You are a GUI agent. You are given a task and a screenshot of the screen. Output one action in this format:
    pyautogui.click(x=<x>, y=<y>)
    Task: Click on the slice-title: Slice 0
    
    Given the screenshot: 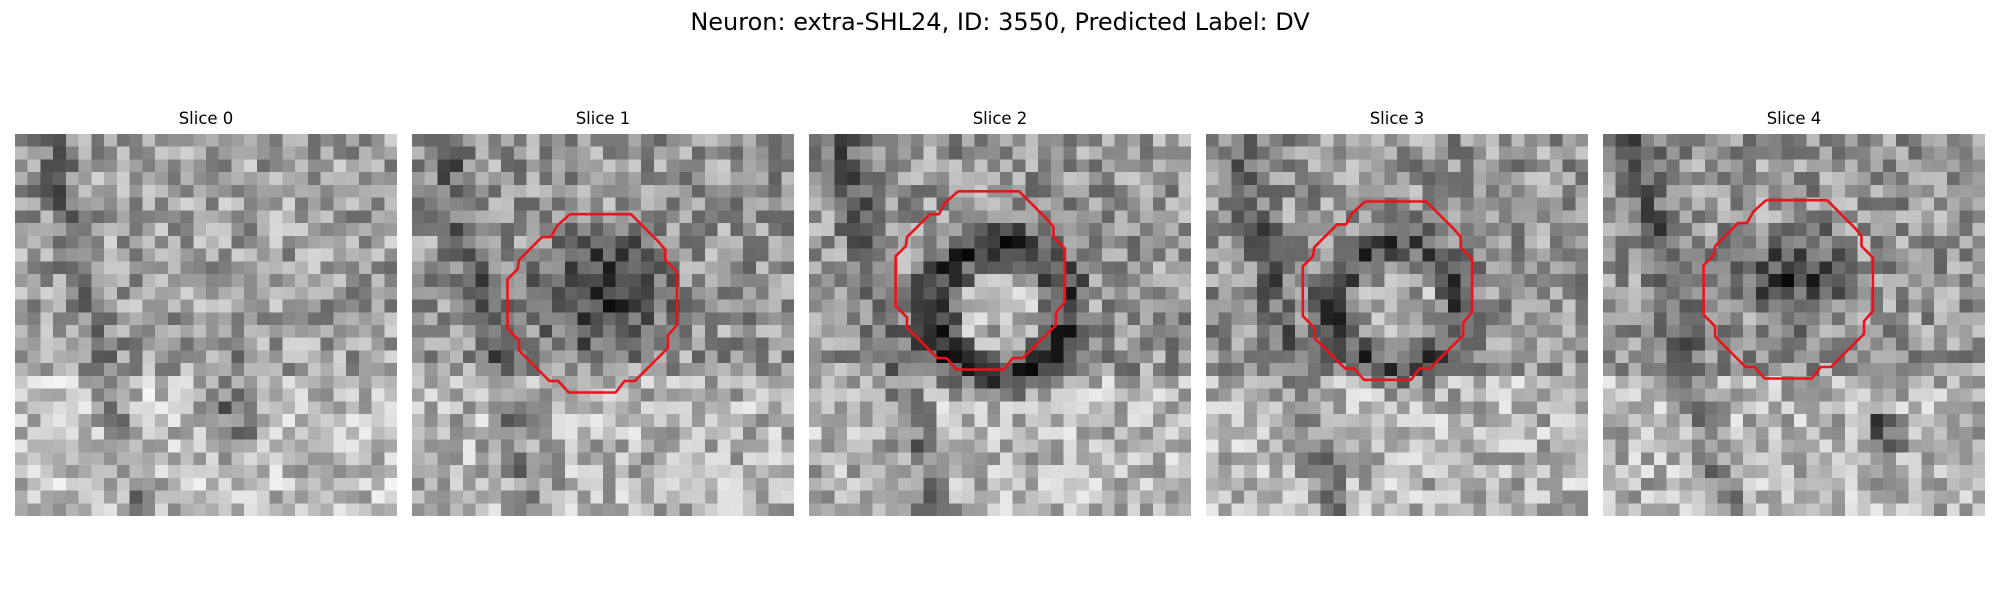 What is the action you would take?
    pyautogui.click(x=206, y=118)
    